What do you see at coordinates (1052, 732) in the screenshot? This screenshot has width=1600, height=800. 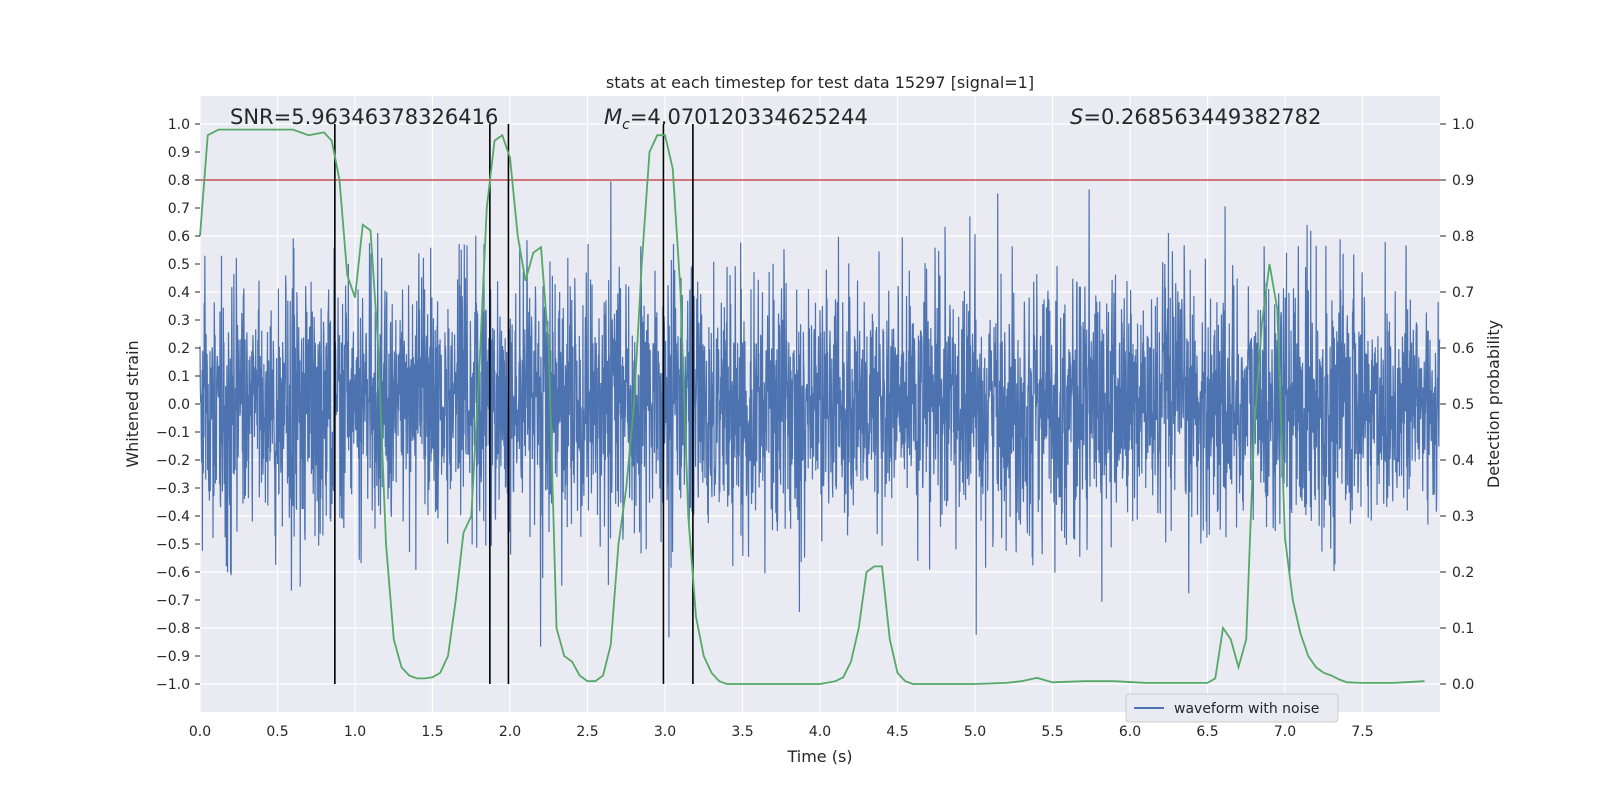 I see `x-tick-label: 5.5` at bounding box center [1052, 732].